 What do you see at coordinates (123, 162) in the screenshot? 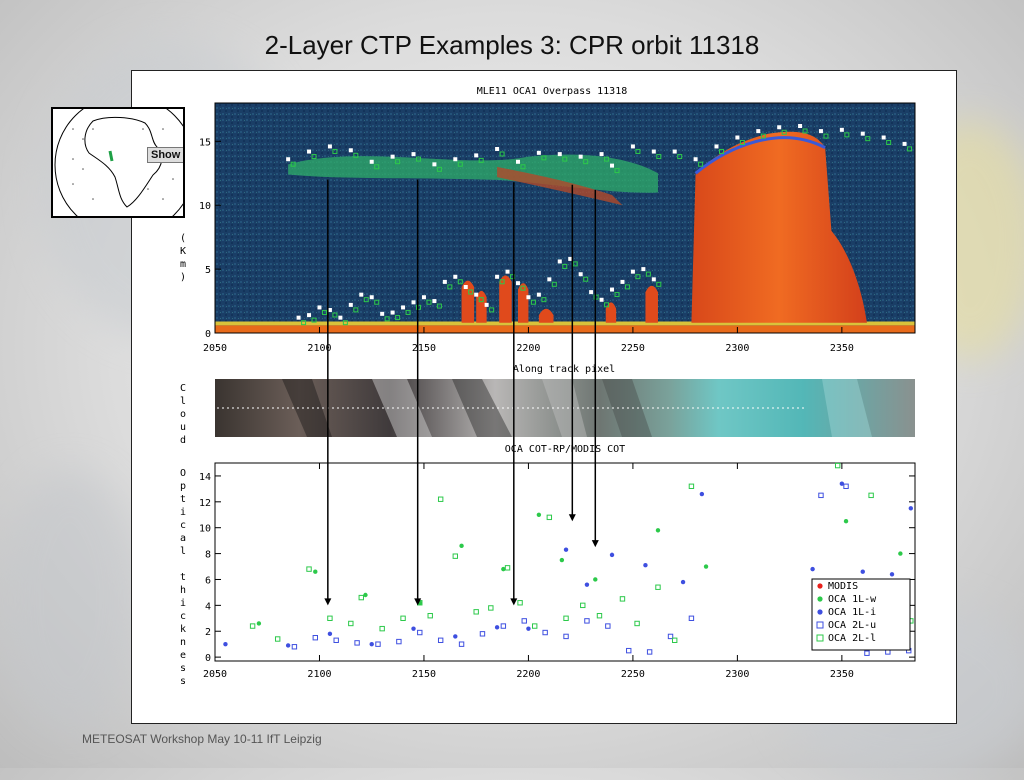
I see `africa-outline` at bounding box center [123, 162].